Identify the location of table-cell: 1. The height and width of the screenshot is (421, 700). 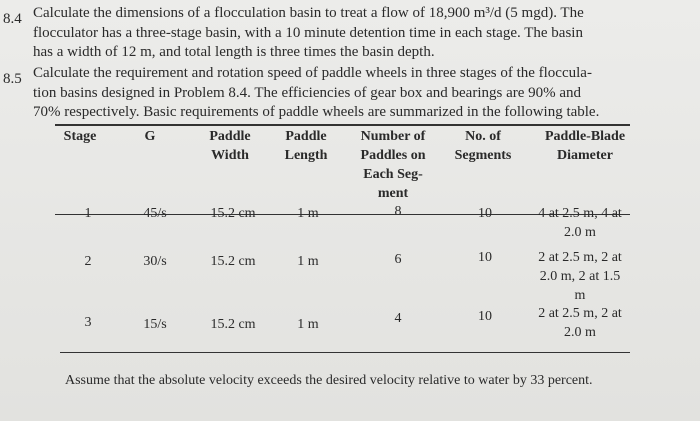
(88, 213).